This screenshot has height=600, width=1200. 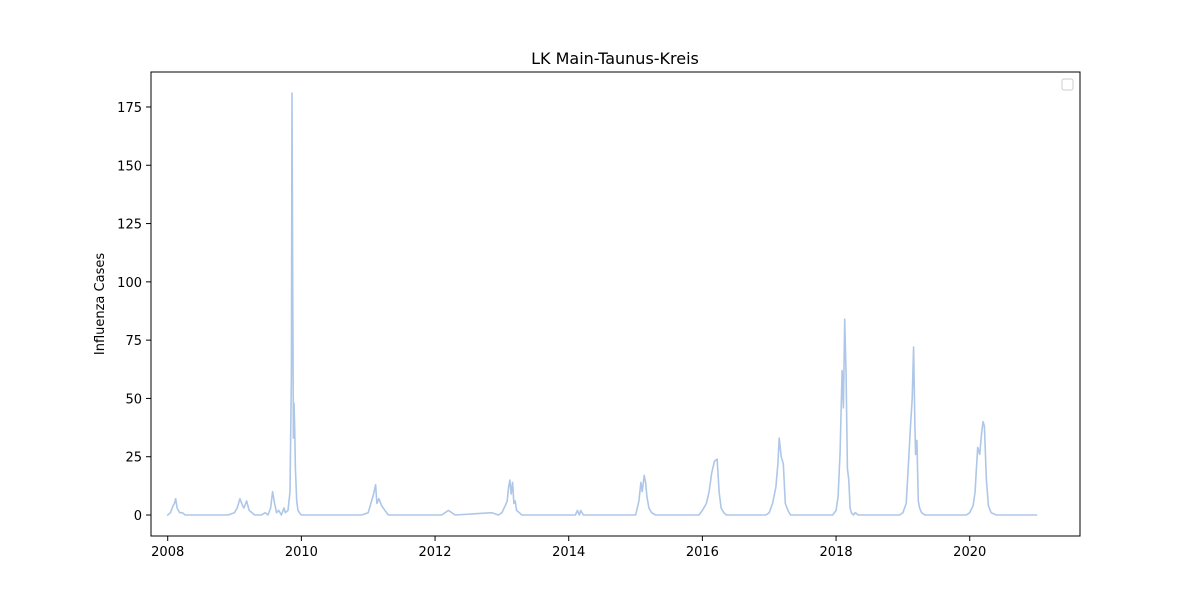 I want to click on y-tick-label: 50, so click(x=133, y=399).